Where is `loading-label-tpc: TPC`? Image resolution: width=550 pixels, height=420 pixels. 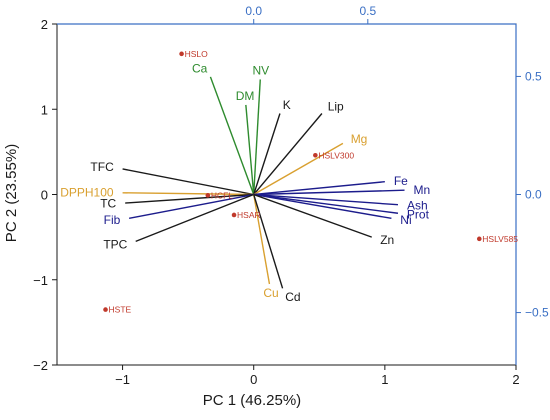
loading-label-tpc: TPC is located at coordinates (115, 245).